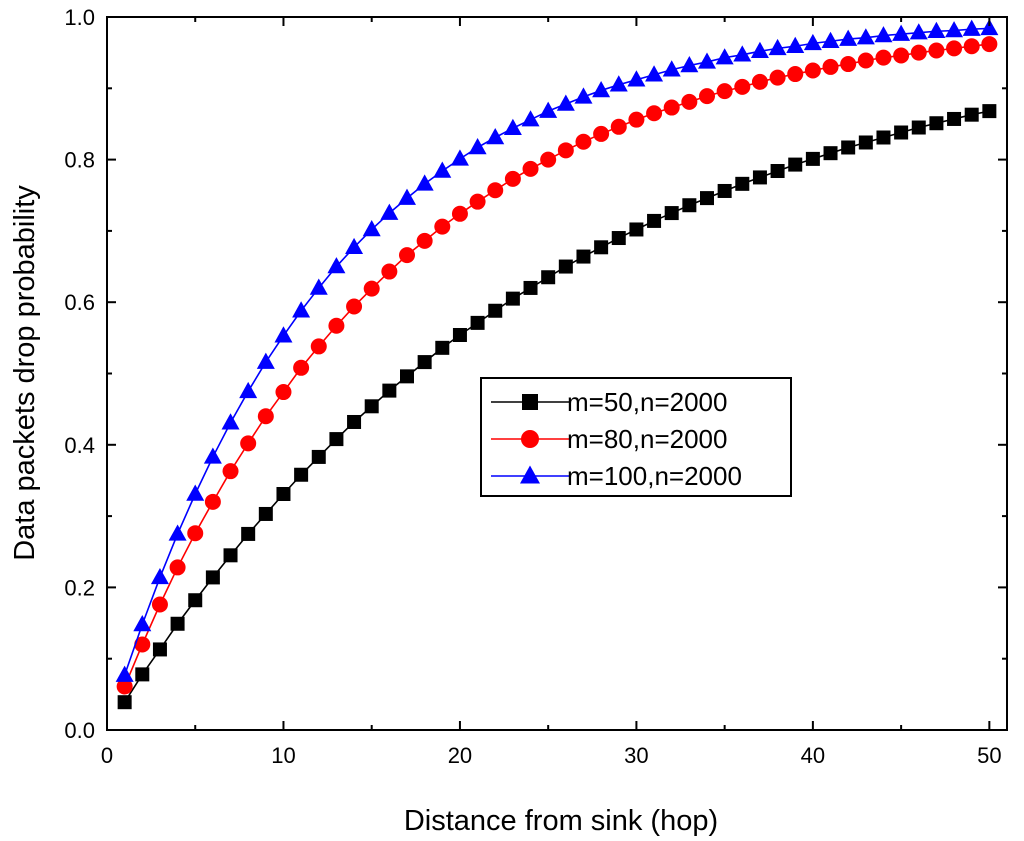  Describe the element at coordinates (79, 160) in the screenshot. I see `y-tick-label: 0.8` at that location.